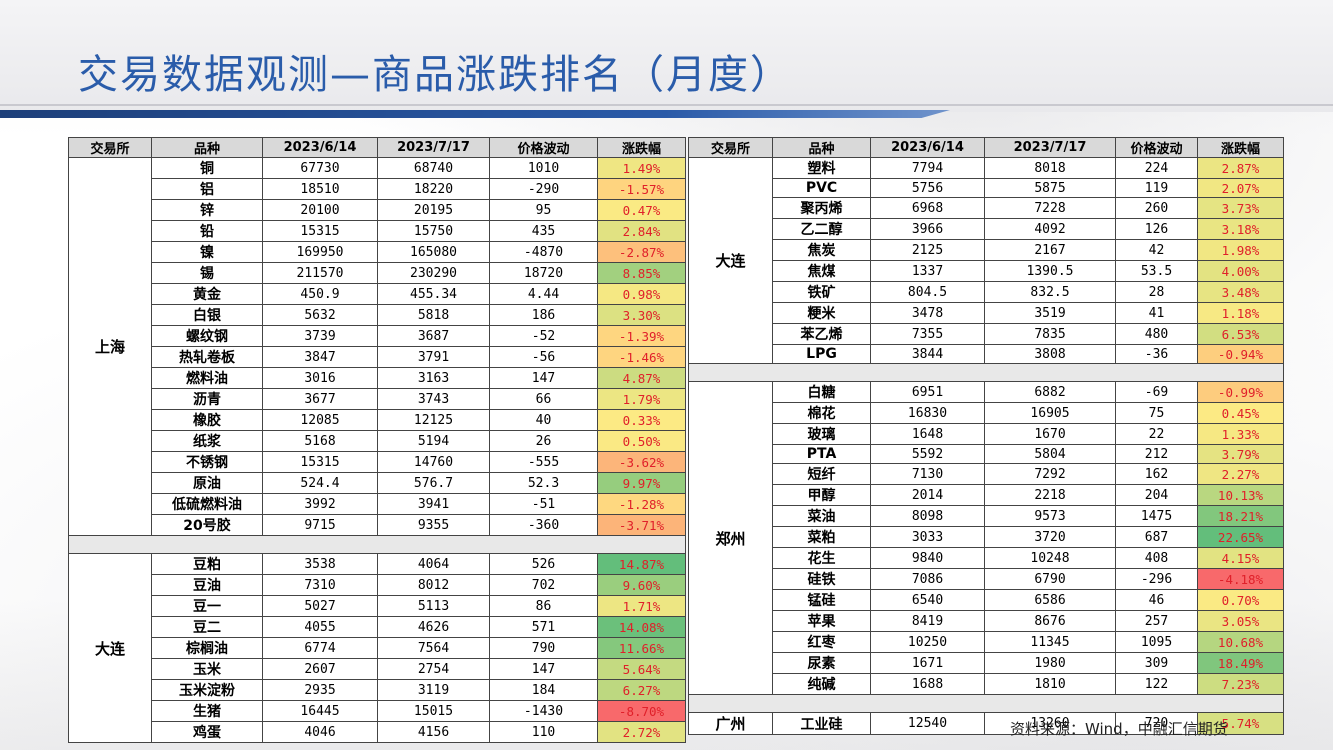 The image size is (1333, 750). Describe the element at coordinates (927, 454) in the screenshot. I see `price-date1-cell: 5592` at that location.